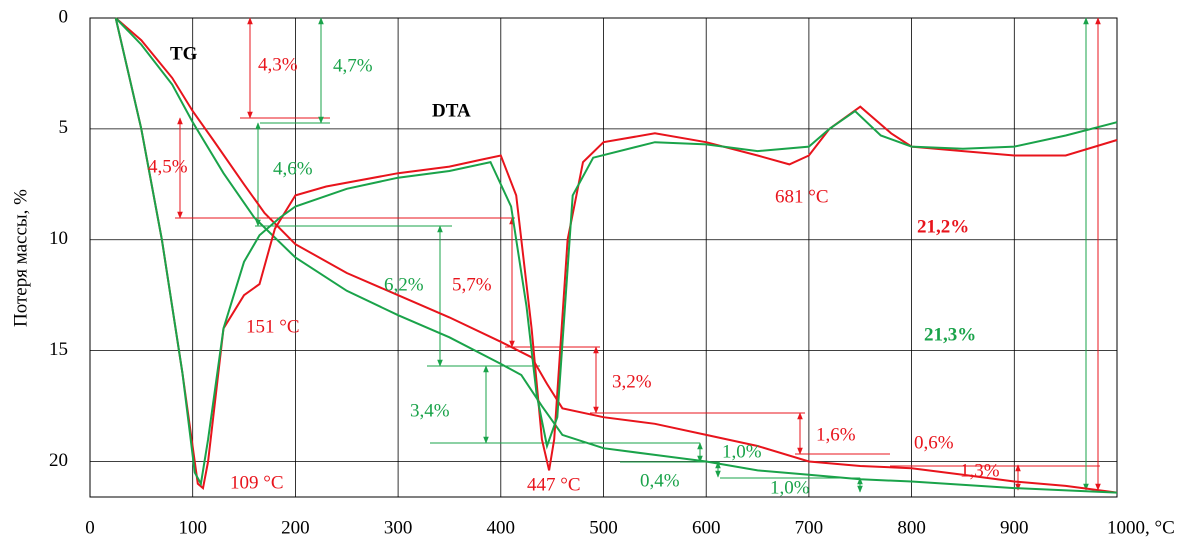  I want to click on annotation: 21,2%, so click(943, 226).